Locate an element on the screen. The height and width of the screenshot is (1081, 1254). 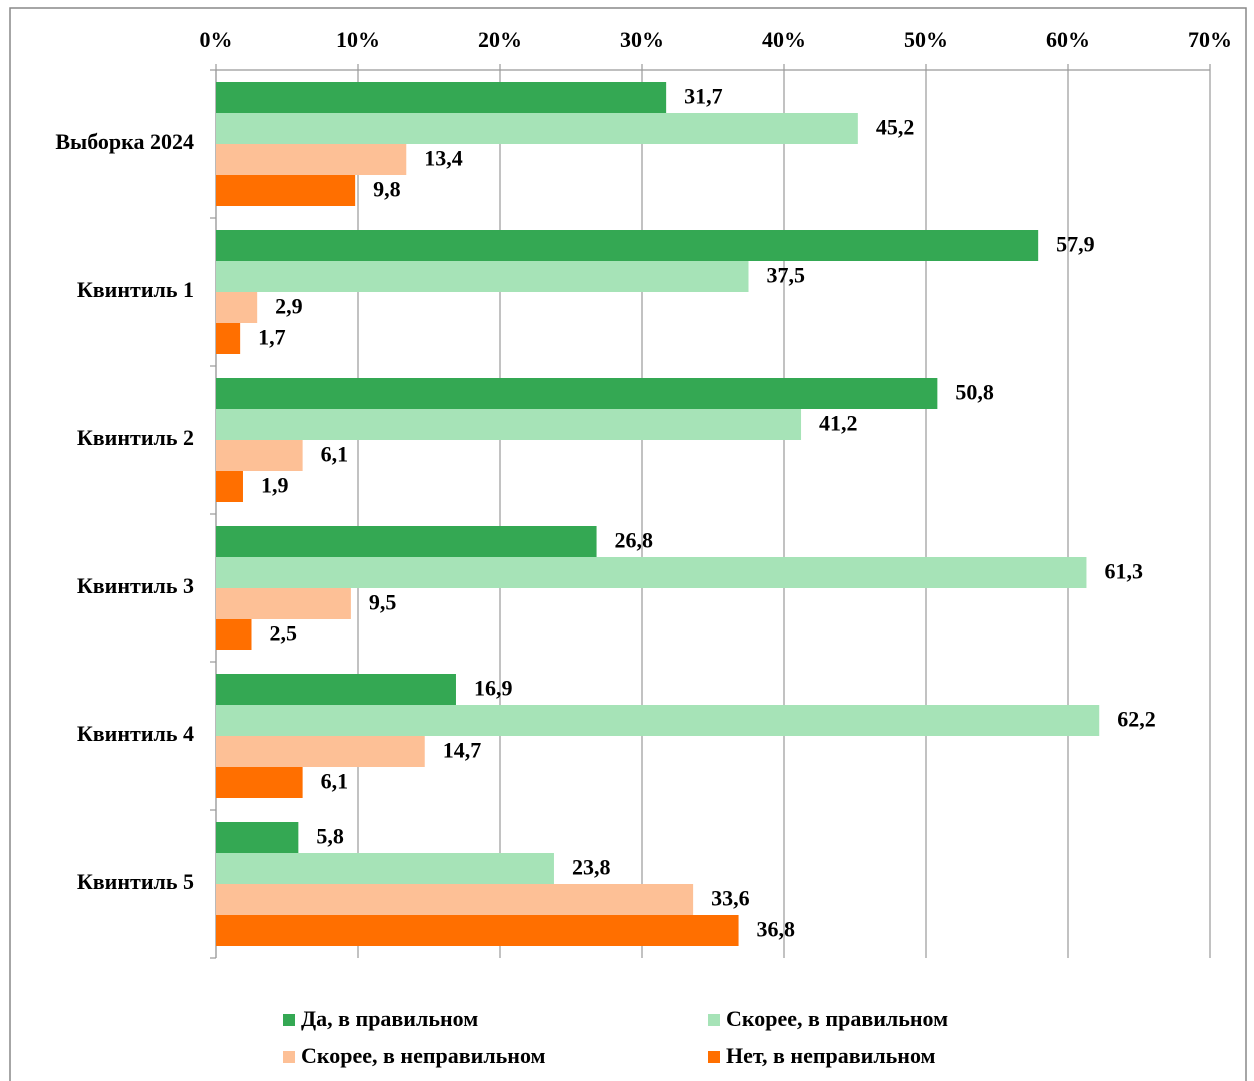
y-tick-label: Квинтиль 4 is located at coordinates (135, 733).